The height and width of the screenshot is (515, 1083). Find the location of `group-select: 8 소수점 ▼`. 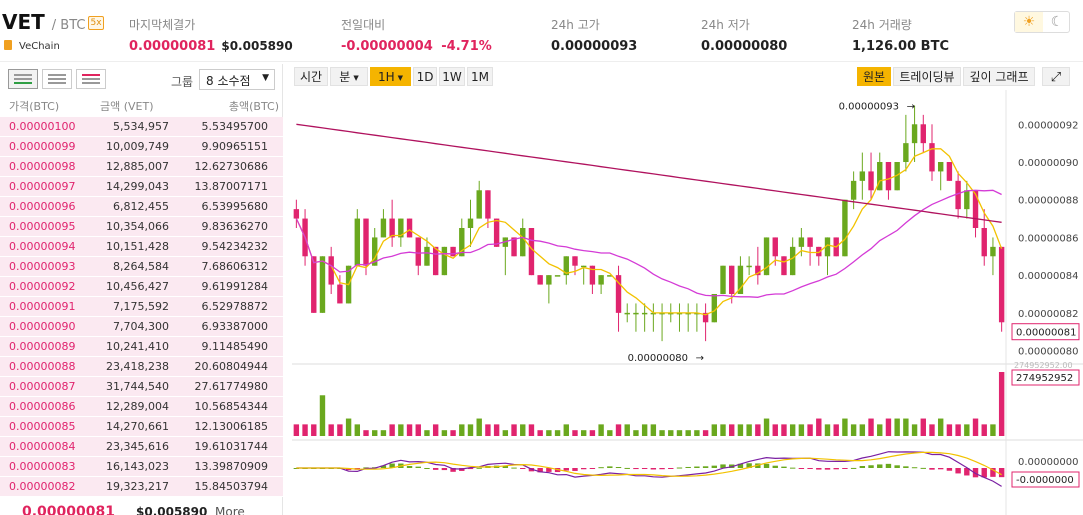

group-select: 8 소수점 ▼ is located at coordinates (237, 79).